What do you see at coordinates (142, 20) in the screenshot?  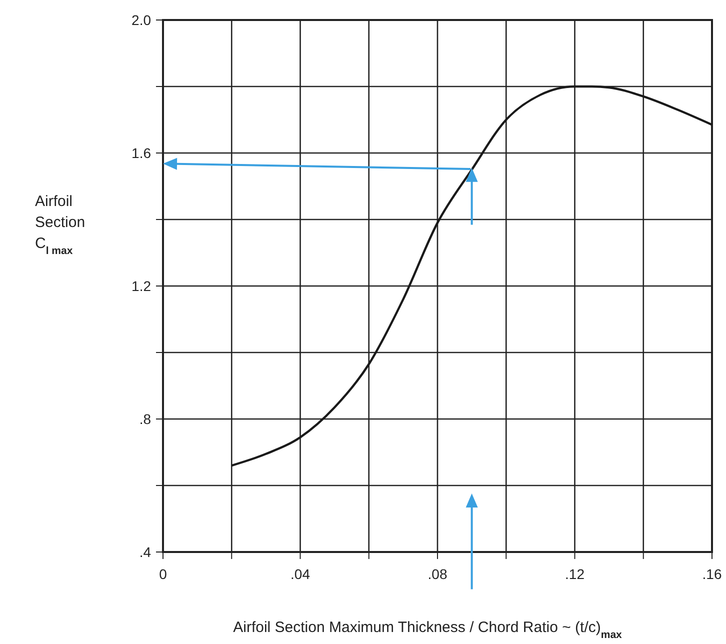 I see `y-tick-label: 2.0` at bounding box center [142, 20].